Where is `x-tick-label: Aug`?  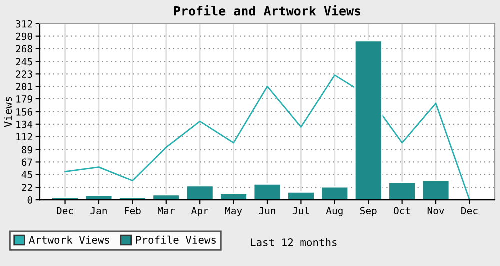
x-tick-label: Aug is located at coordinates (334, 211).